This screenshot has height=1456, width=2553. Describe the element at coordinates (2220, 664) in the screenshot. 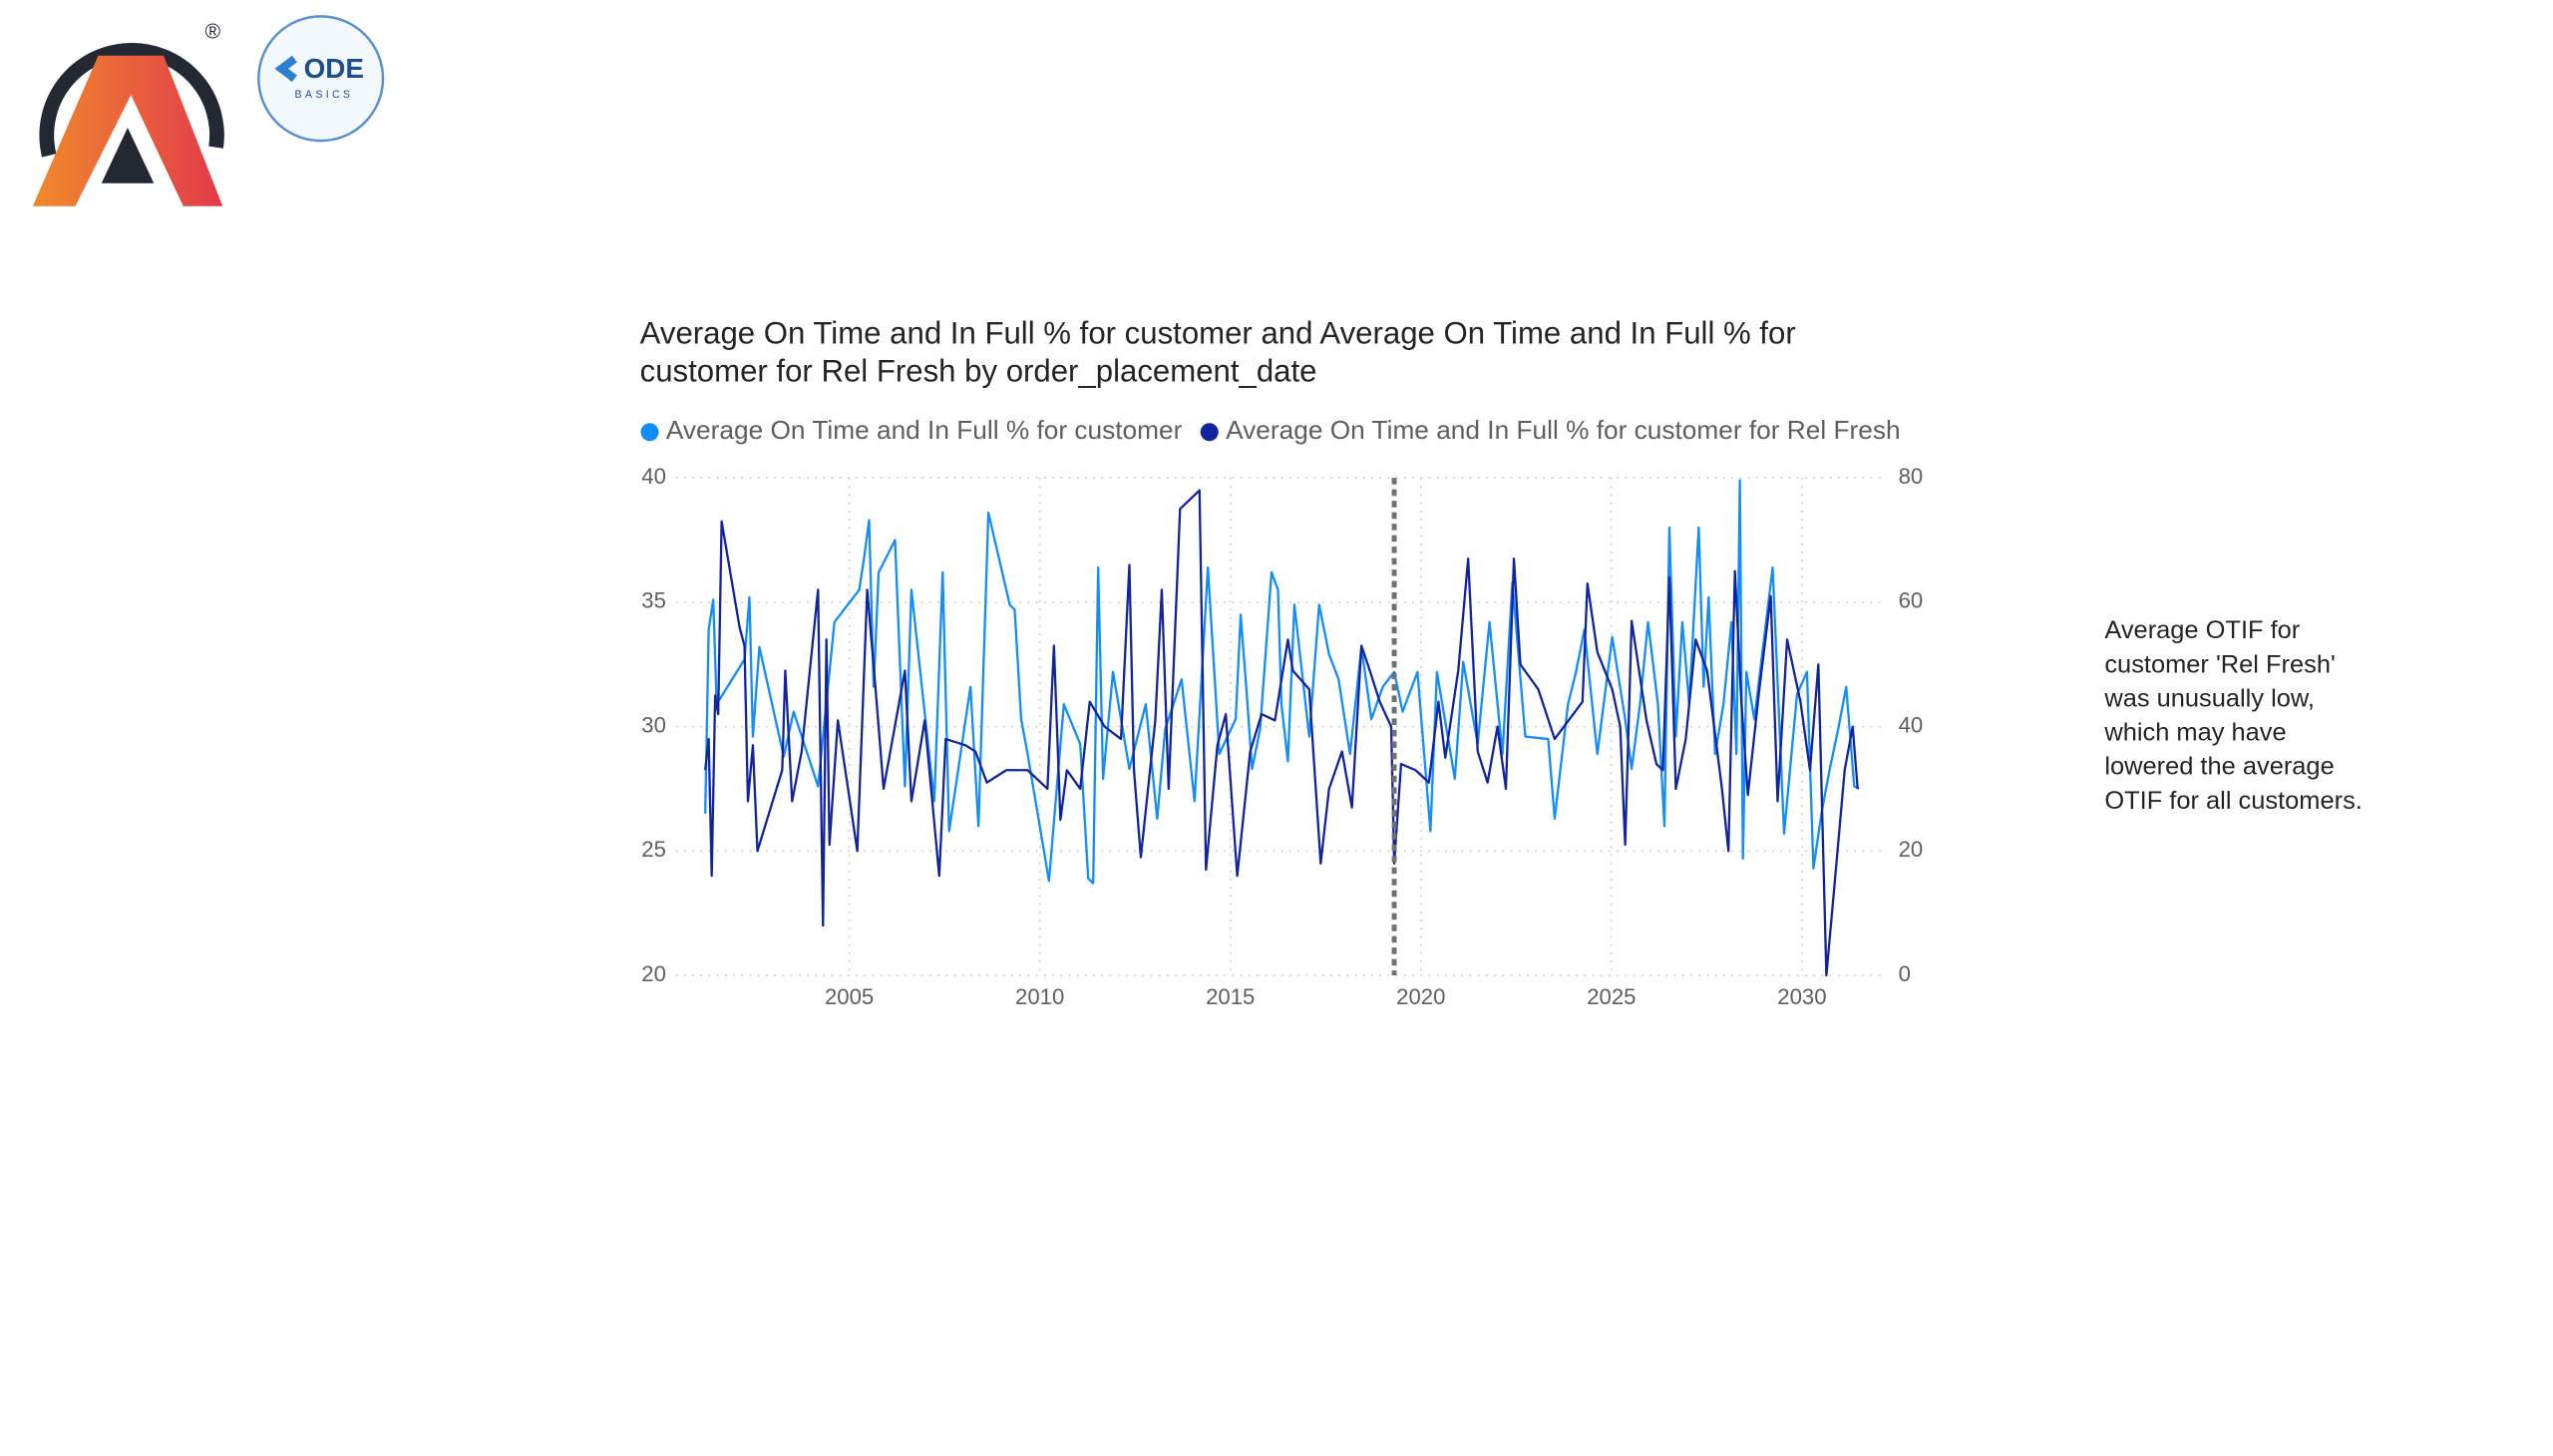

I see `annotation-text: customer 'Rel Fresh'` at that location.